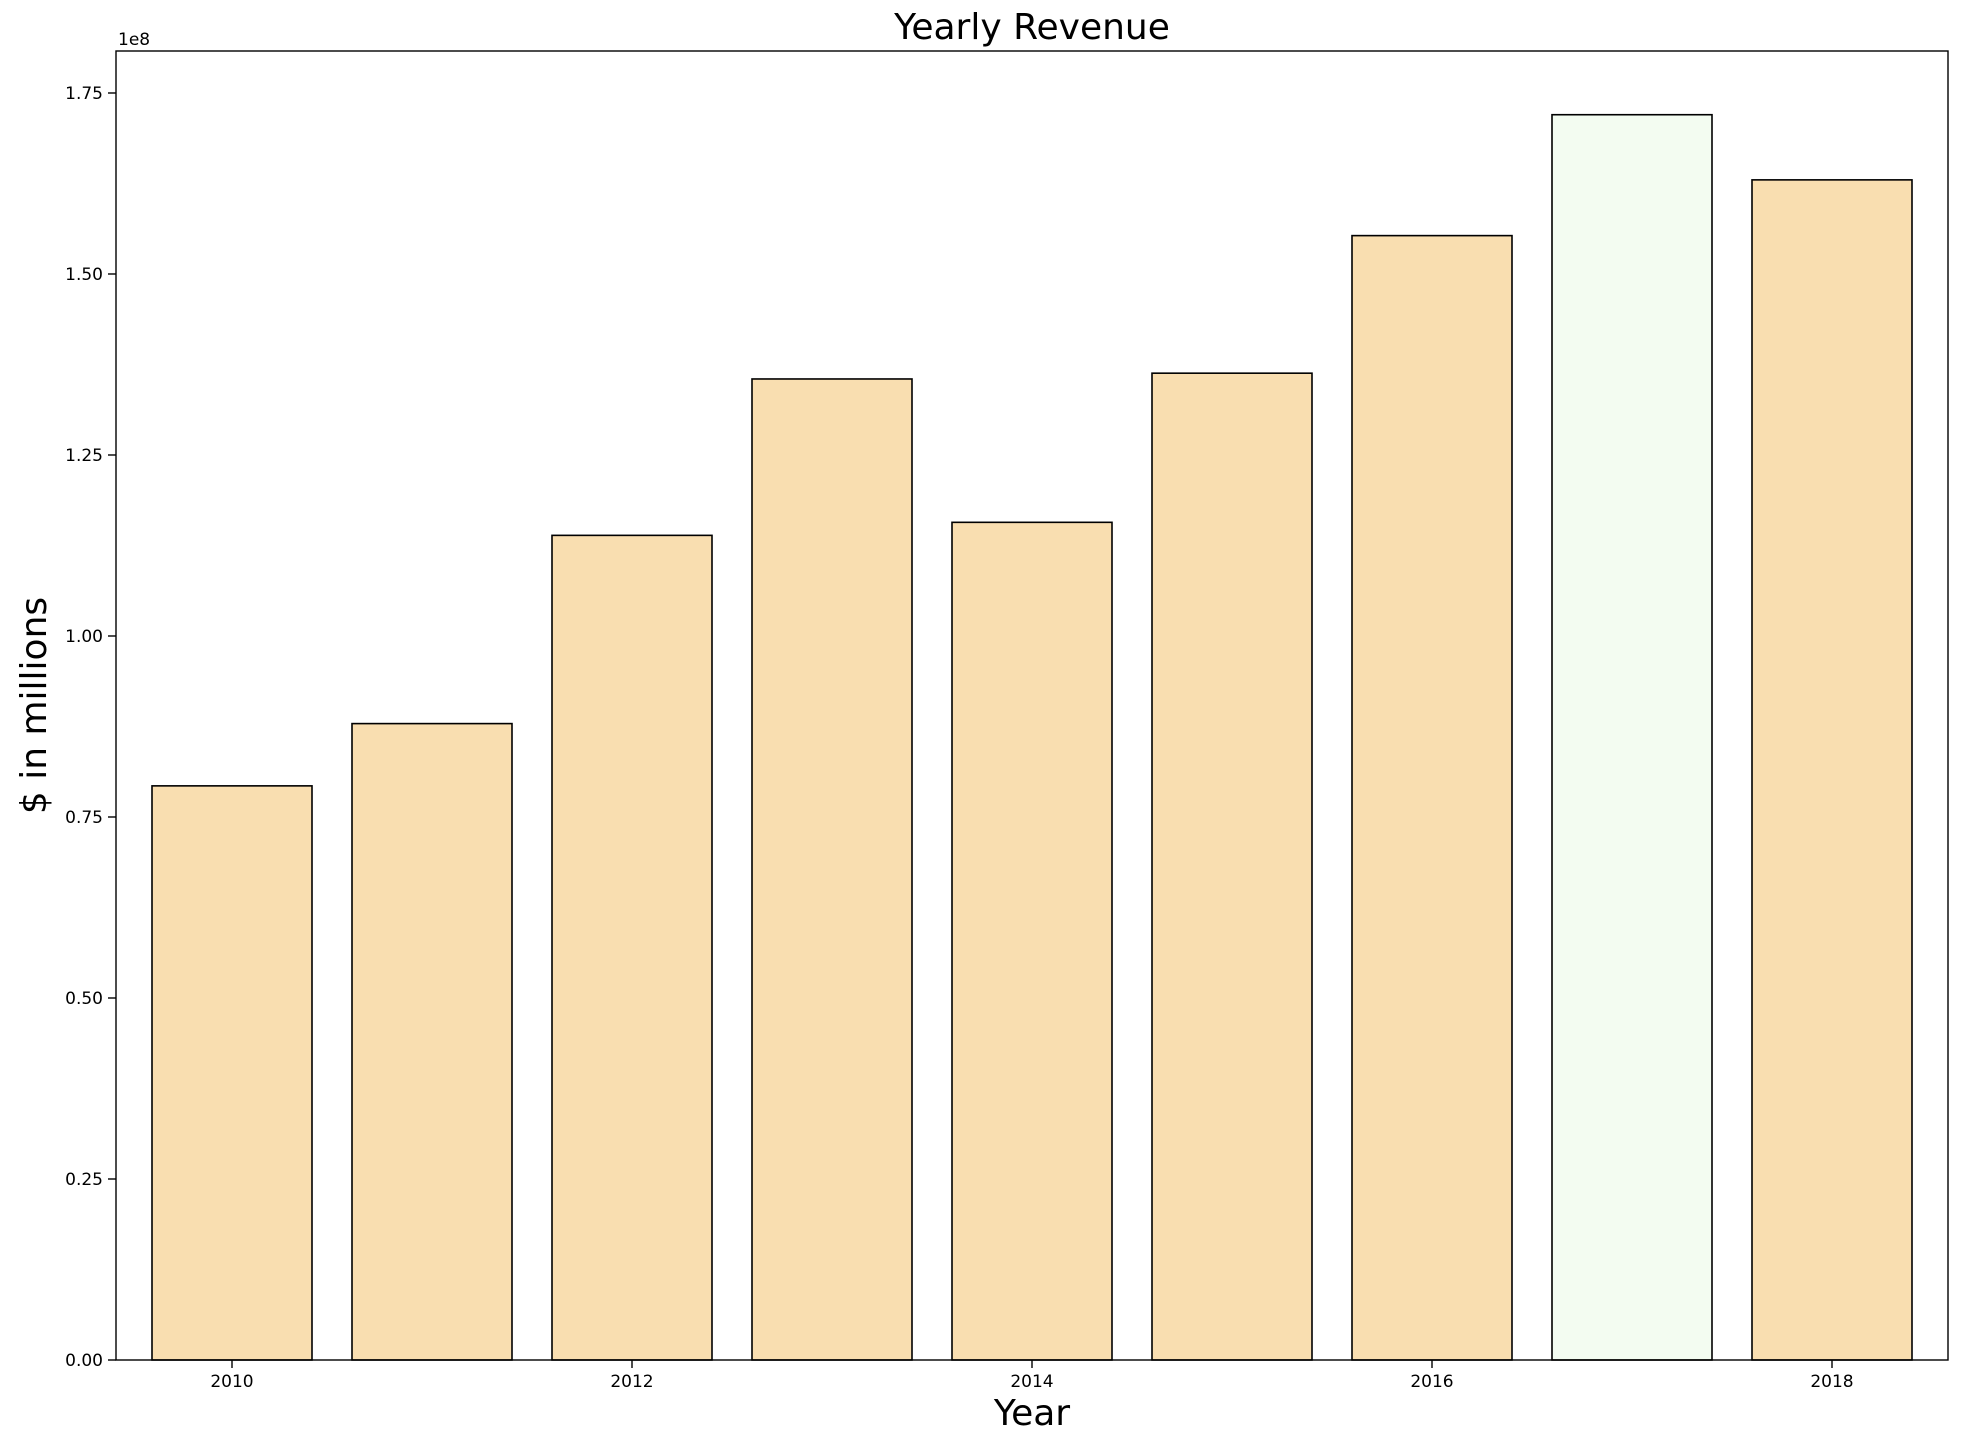 This screenshot has width=1982, height=1446. What do you see at coordinates (90, 727) in the screenshot?
I see `y-axis-ticks: 0.00 0.25 0.50 0.75 1.00 1.25 1.50 1.75` at bounding box center [90, 727].